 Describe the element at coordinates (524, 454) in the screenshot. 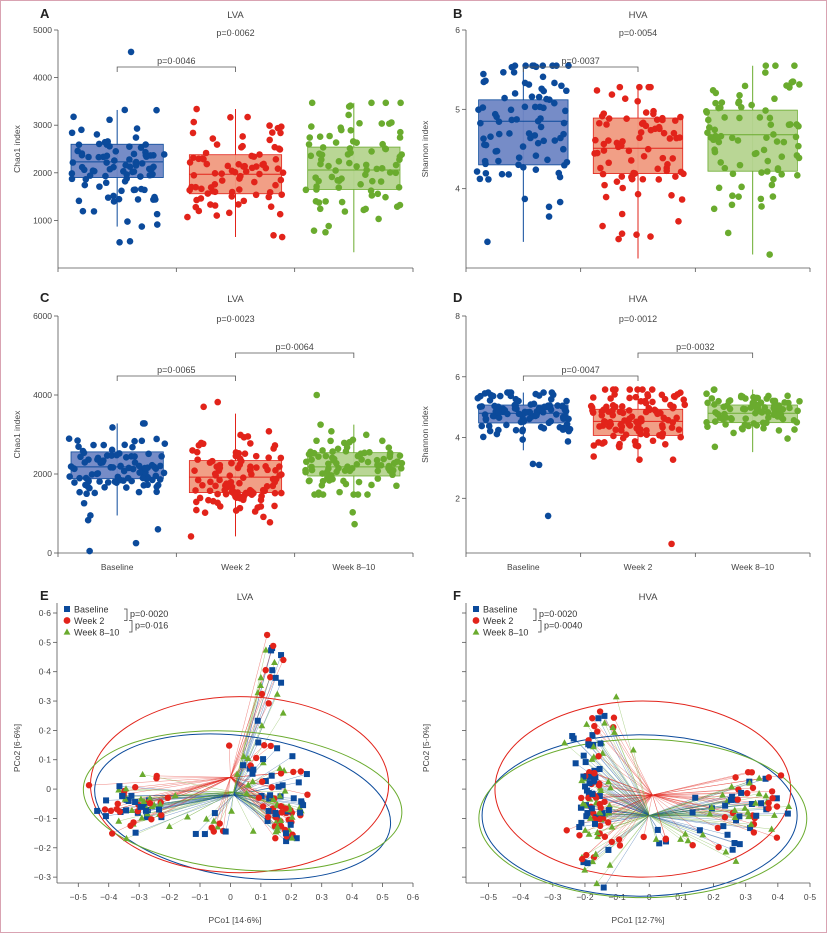

I see `series-baseline` at that location.